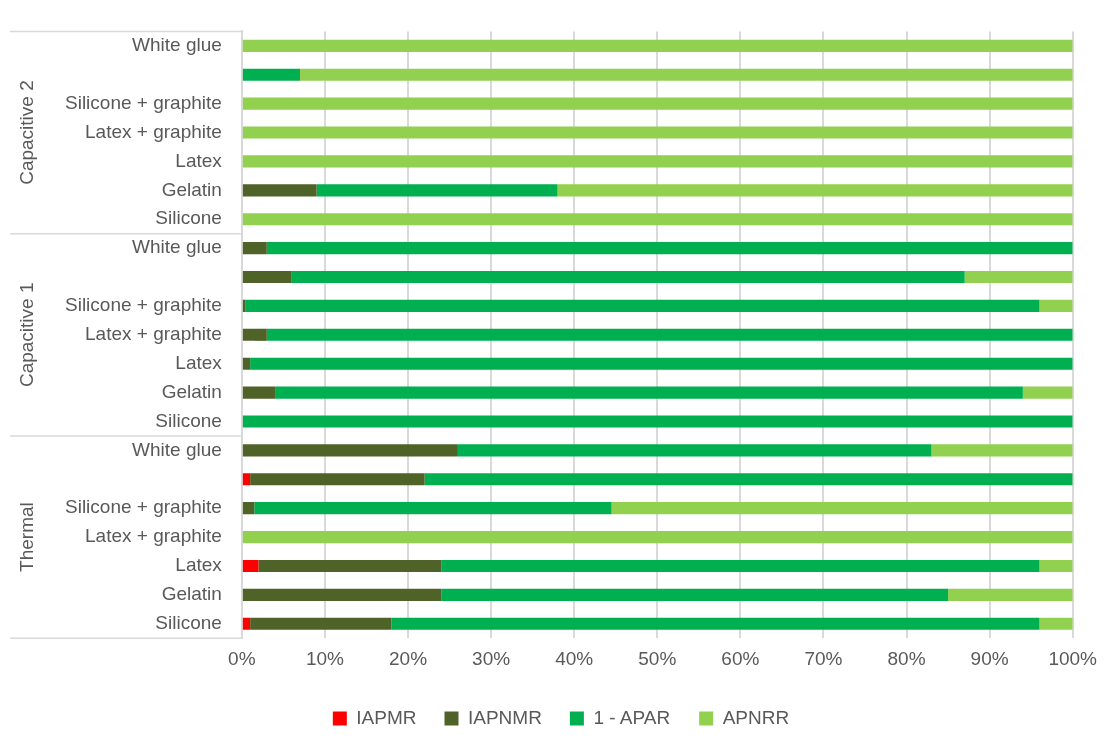 The width and height of the screenshot is (1107, 738). Describe the element at coordinates (657, 658) in the screenshot. I see `x-tick-label: 50%` at that location.